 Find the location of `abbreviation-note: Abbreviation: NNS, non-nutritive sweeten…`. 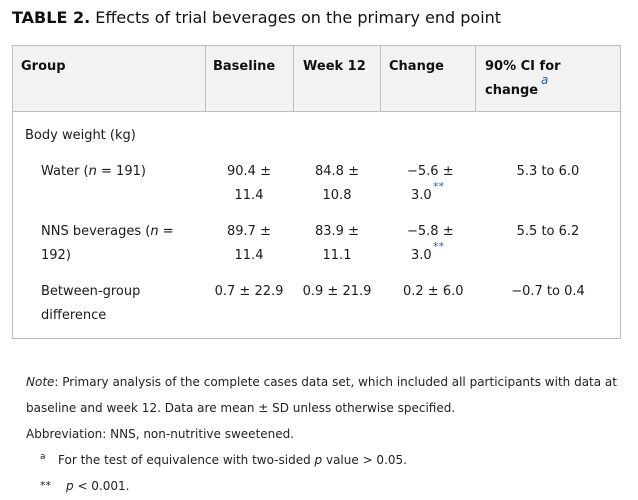

abbreviation-note: Abbreviation: NNS, non-nutritive sweeten… is located at coordinates (160, 434).